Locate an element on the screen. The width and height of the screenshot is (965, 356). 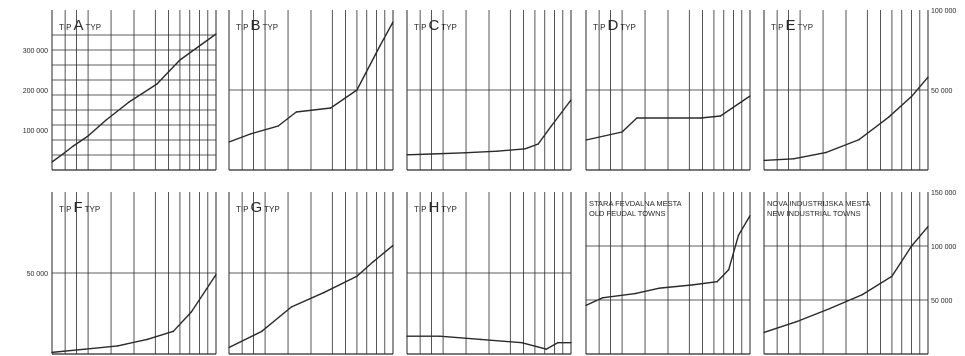
panel-title: TIP A TYP is located at coordinates (80, 25).